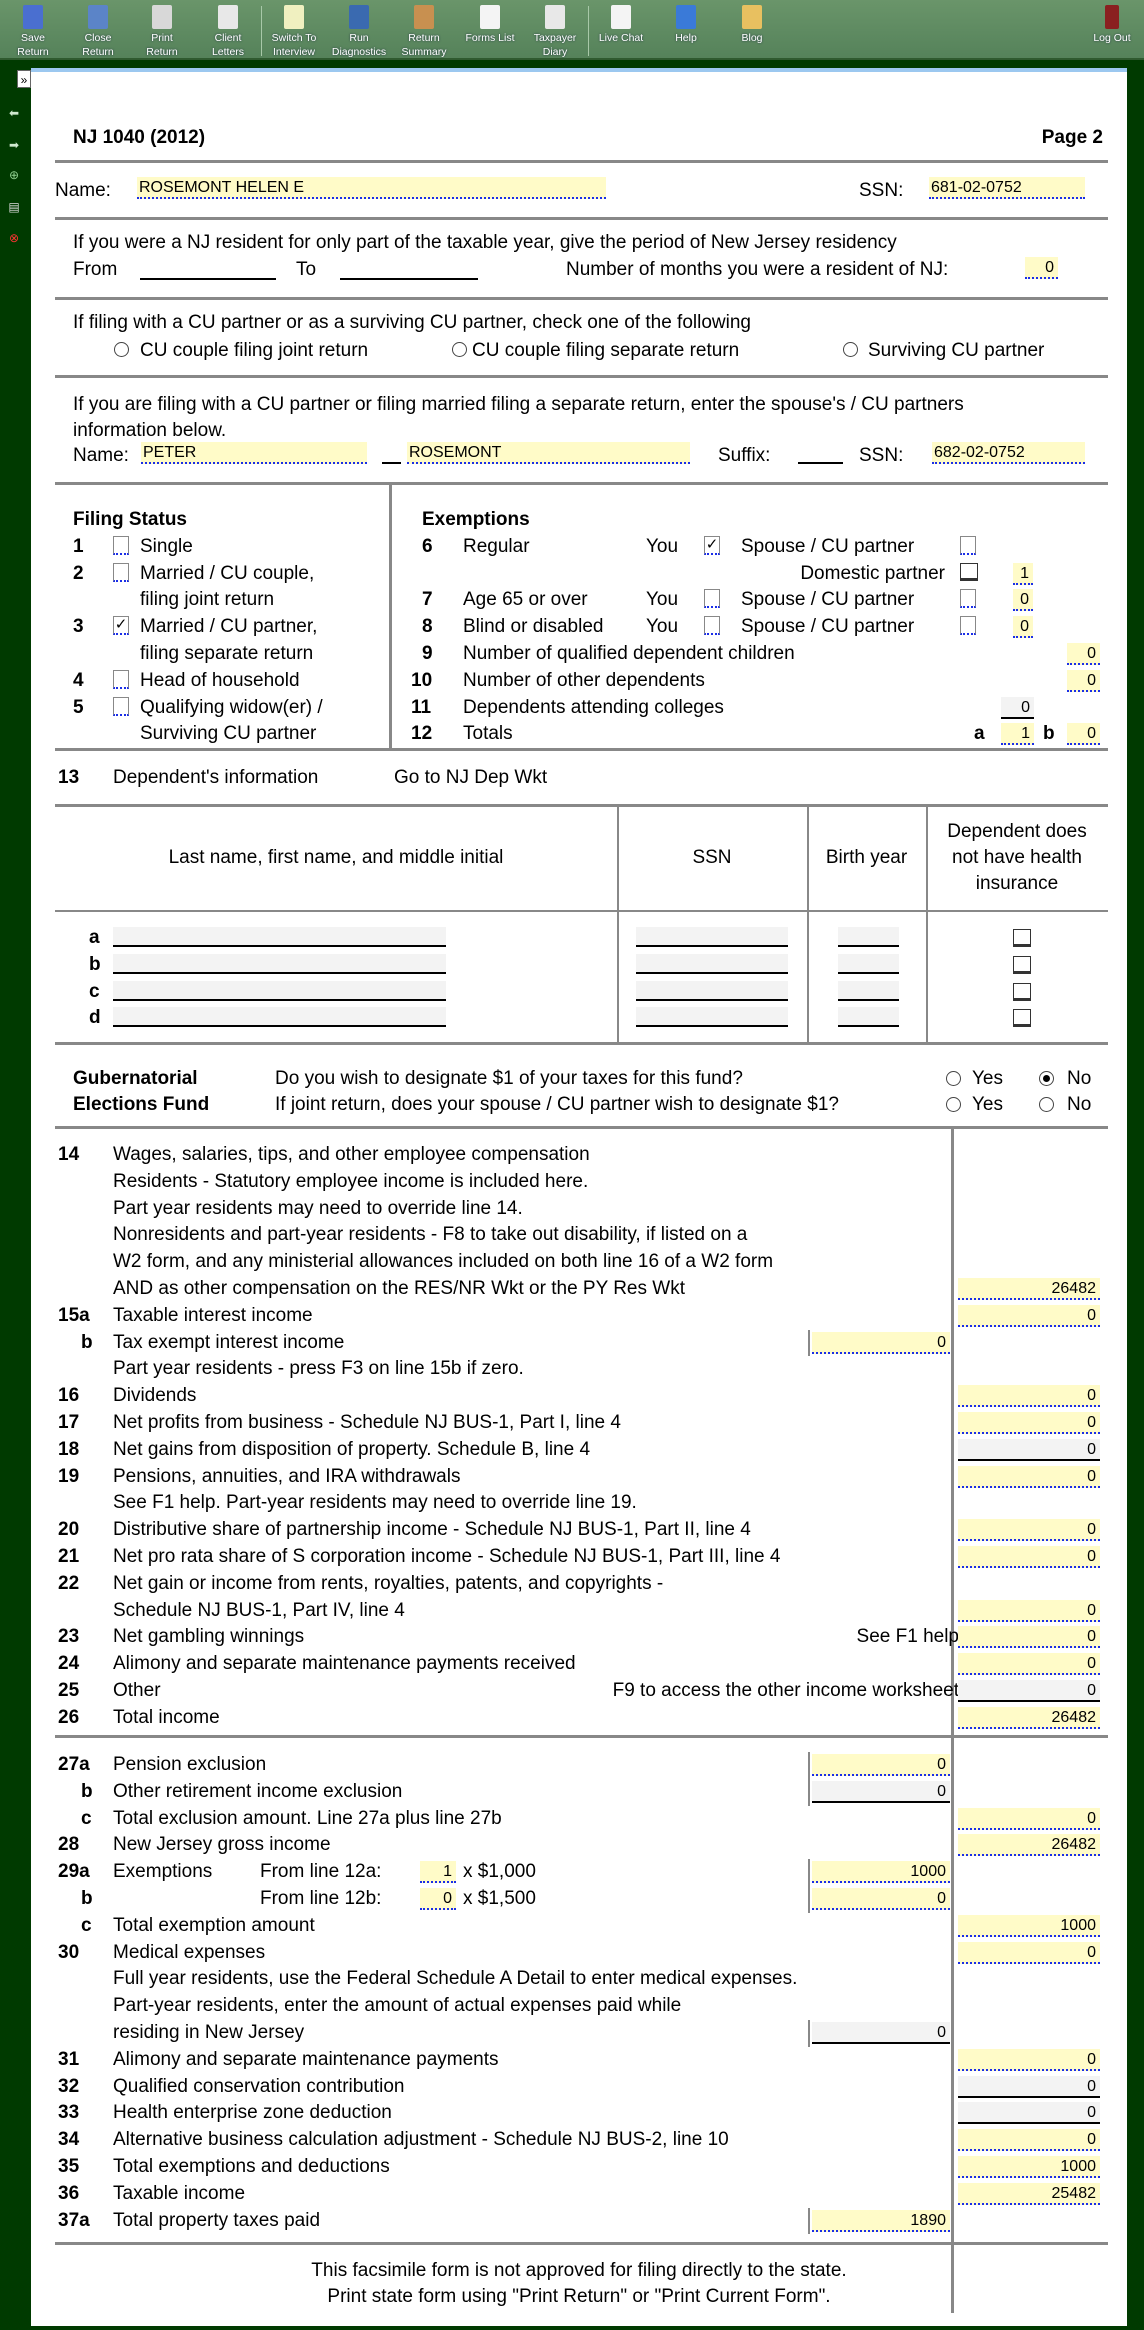 This screenshot has height=2330, width=1144. Describe the element at coordinates (1112, 30) in the screenshot. I see `log-out-button: Log Out` at that location.